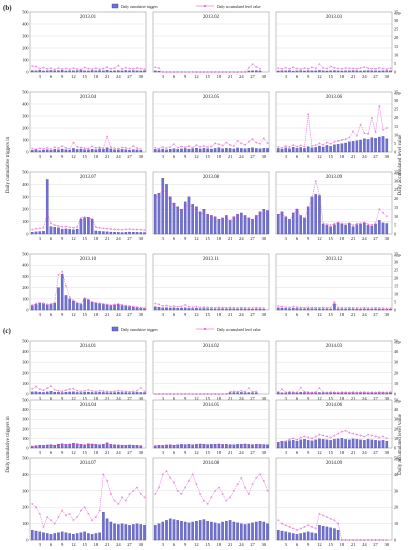  Describe the element at coordinates (395, 310) in the screenshot. I see `y-tick-right: 0` at that location.